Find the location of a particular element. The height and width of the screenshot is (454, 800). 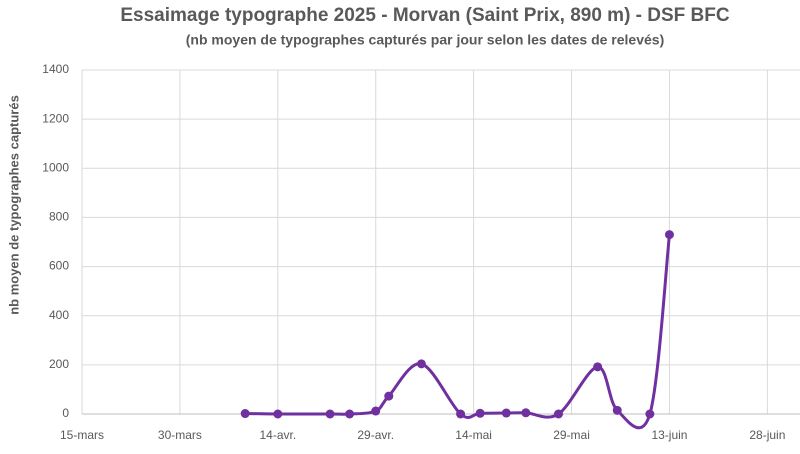

y-tick-label: 400 is located at coordinates (59, 315).